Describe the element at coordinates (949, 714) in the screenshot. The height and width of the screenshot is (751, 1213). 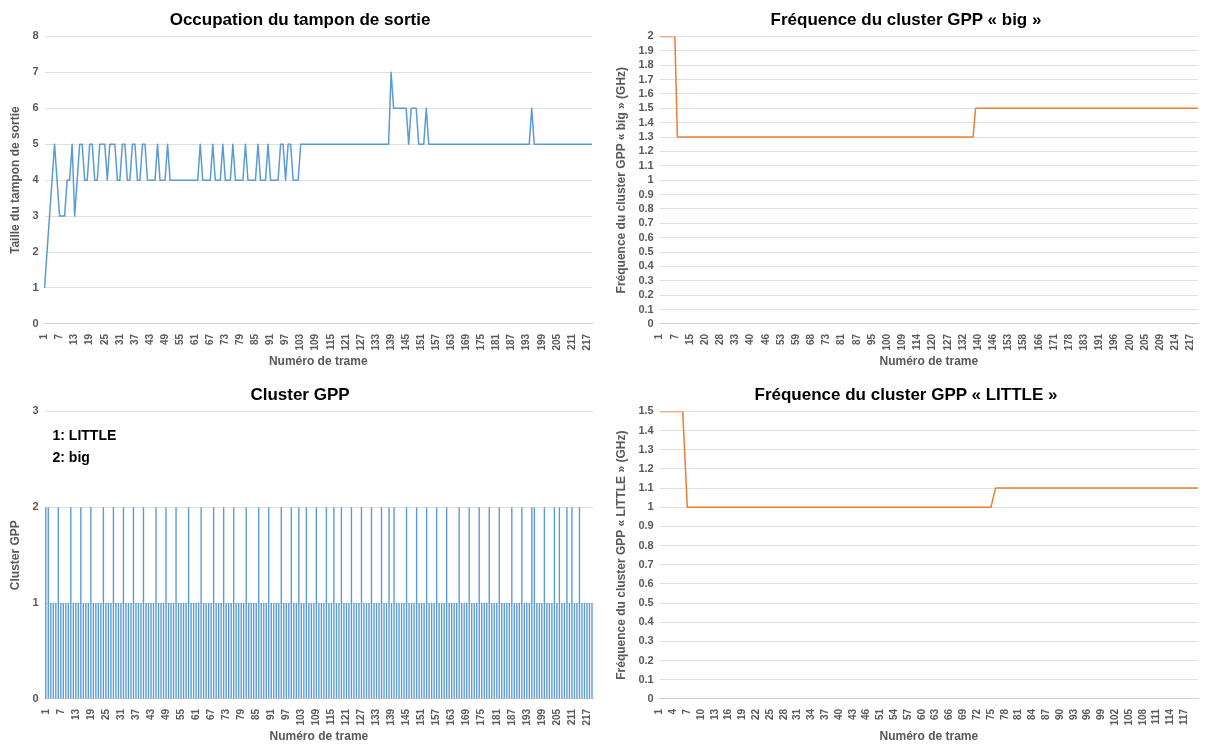
I see `x-tick-label: 66` at that location.